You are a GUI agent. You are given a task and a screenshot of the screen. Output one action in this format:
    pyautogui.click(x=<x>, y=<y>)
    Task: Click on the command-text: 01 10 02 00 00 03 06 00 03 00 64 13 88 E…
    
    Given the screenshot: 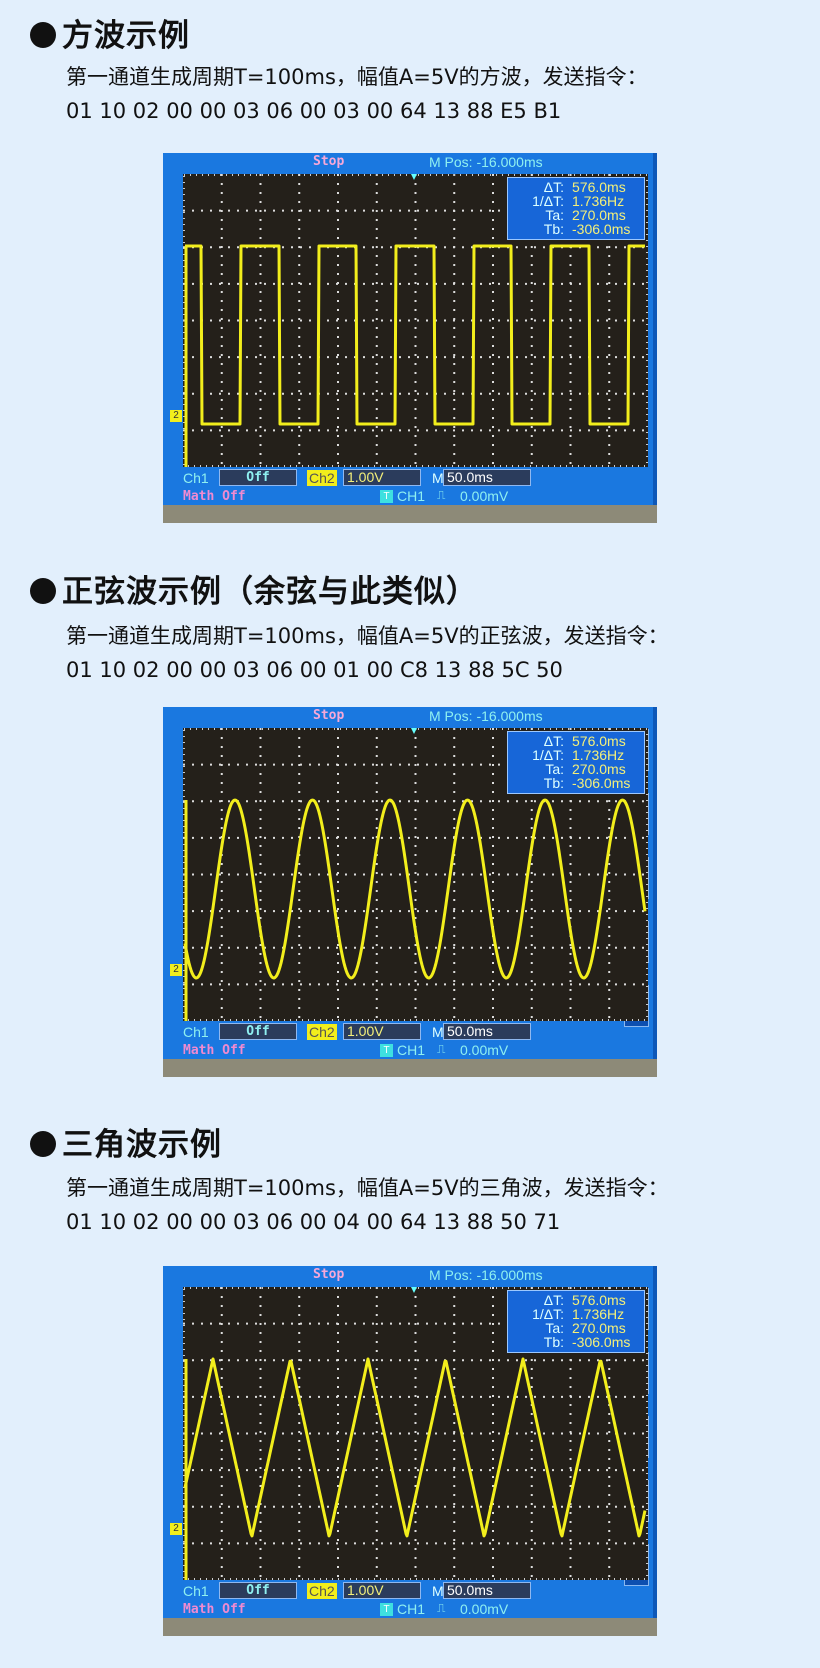 What is the action you would take?
    pyautogui.click(x=314, y=111)
    